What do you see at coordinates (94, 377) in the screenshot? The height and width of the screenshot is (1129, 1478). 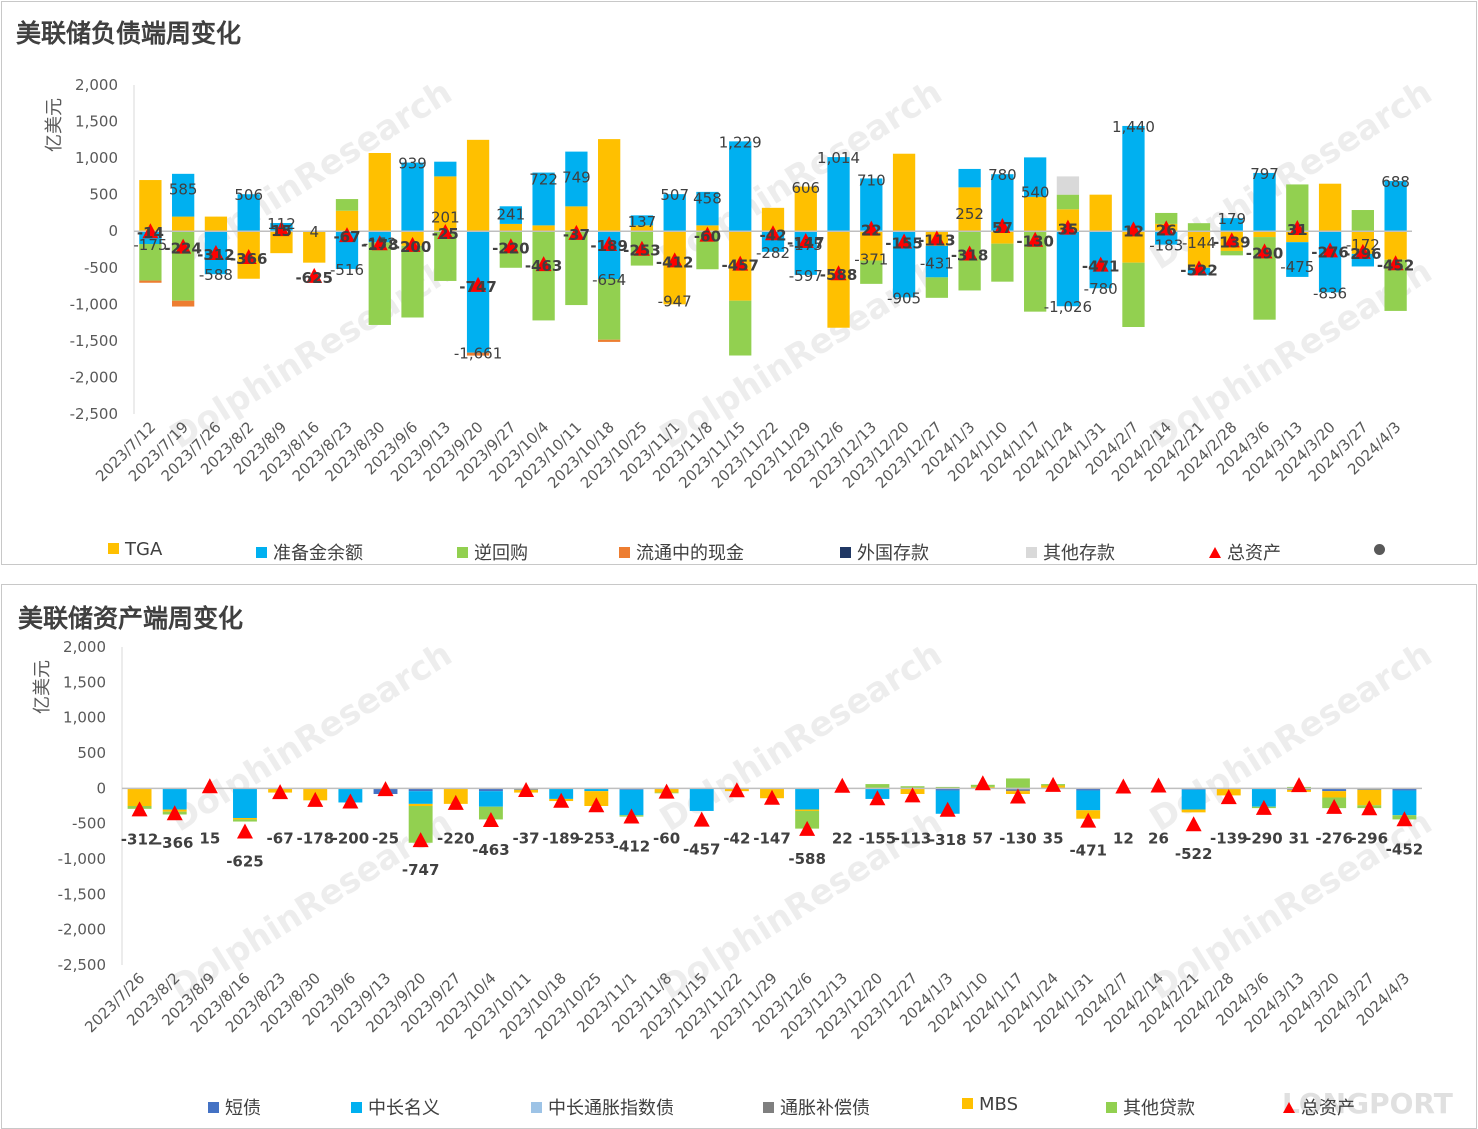 I see `y-tick-label: -2,000` at bounding box center [94, 377].